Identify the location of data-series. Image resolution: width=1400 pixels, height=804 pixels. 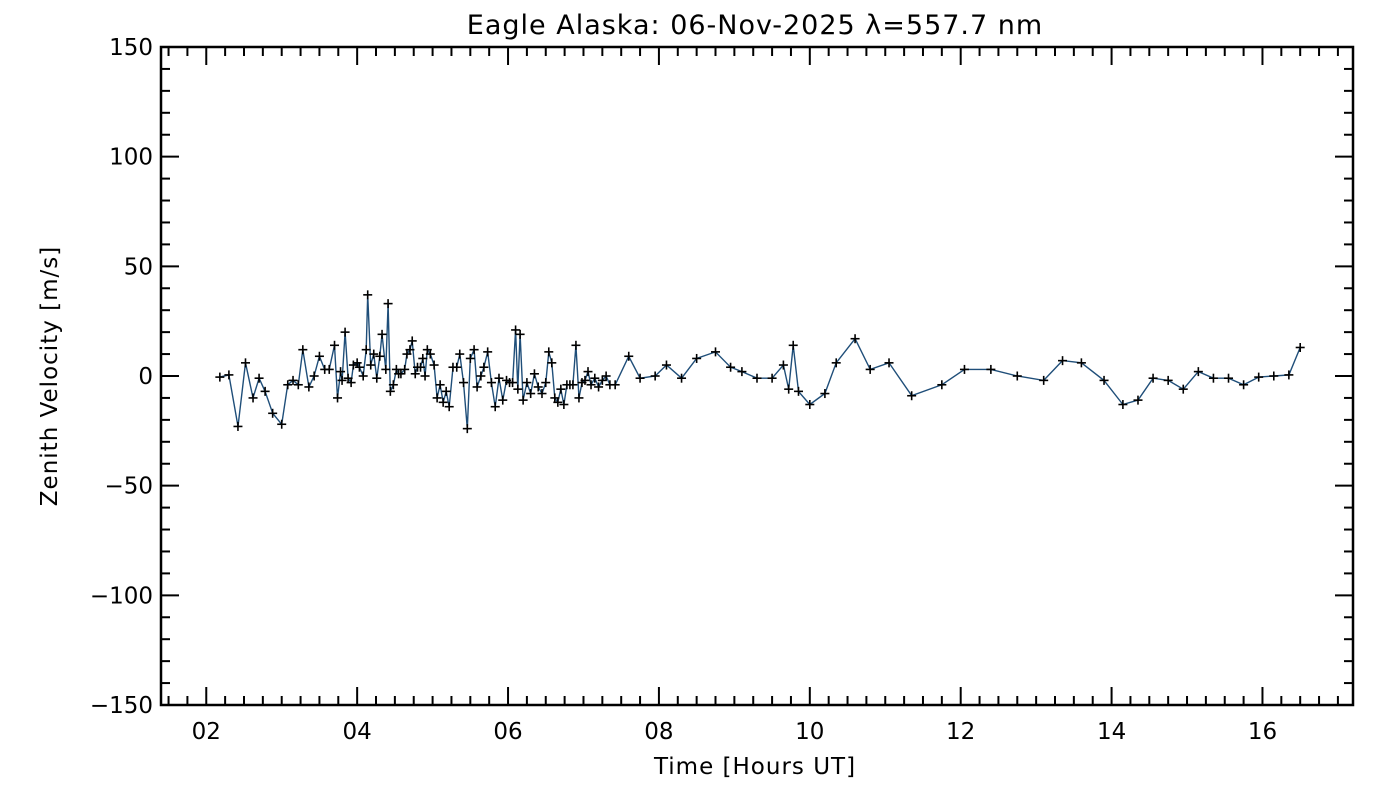
(760, 362).